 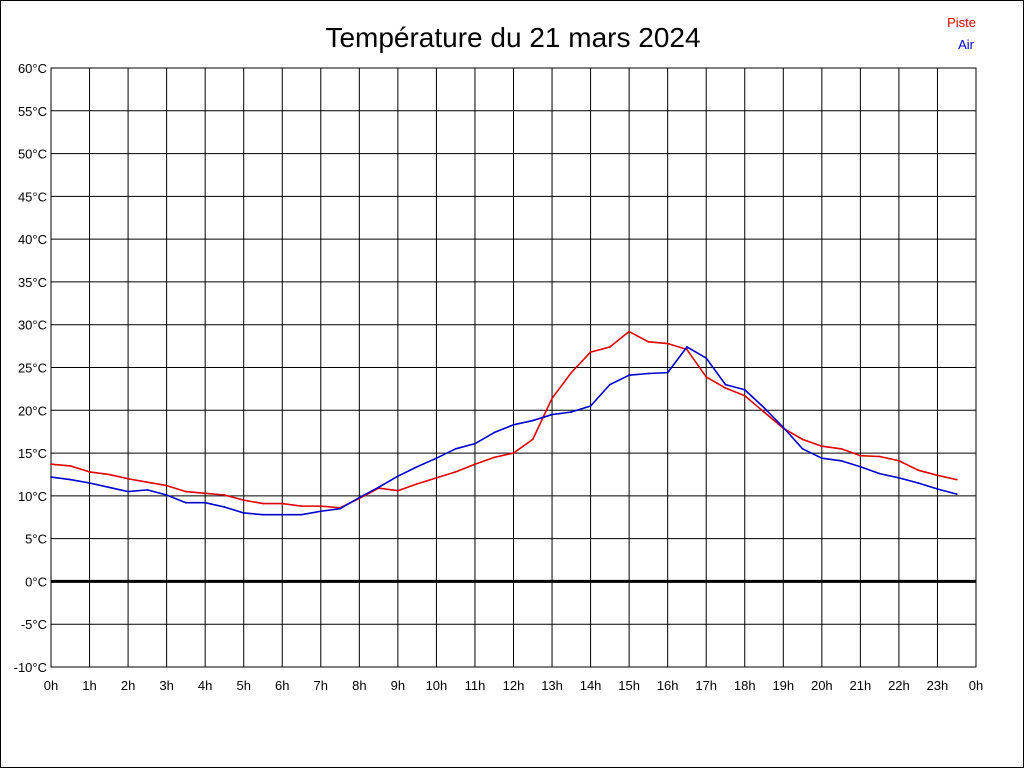 I want to click on legend-label-air: Air, so click(x=966, y=44).